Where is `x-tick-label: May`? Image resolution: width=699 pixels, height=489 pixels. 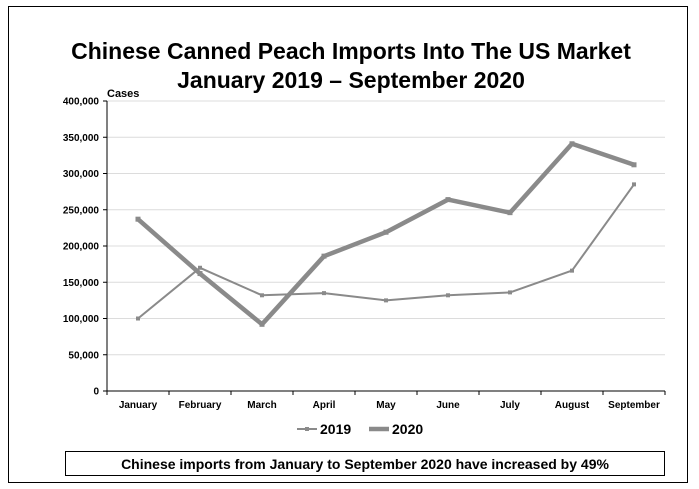
x-tick-label: May is located at coordinates (386, 405).